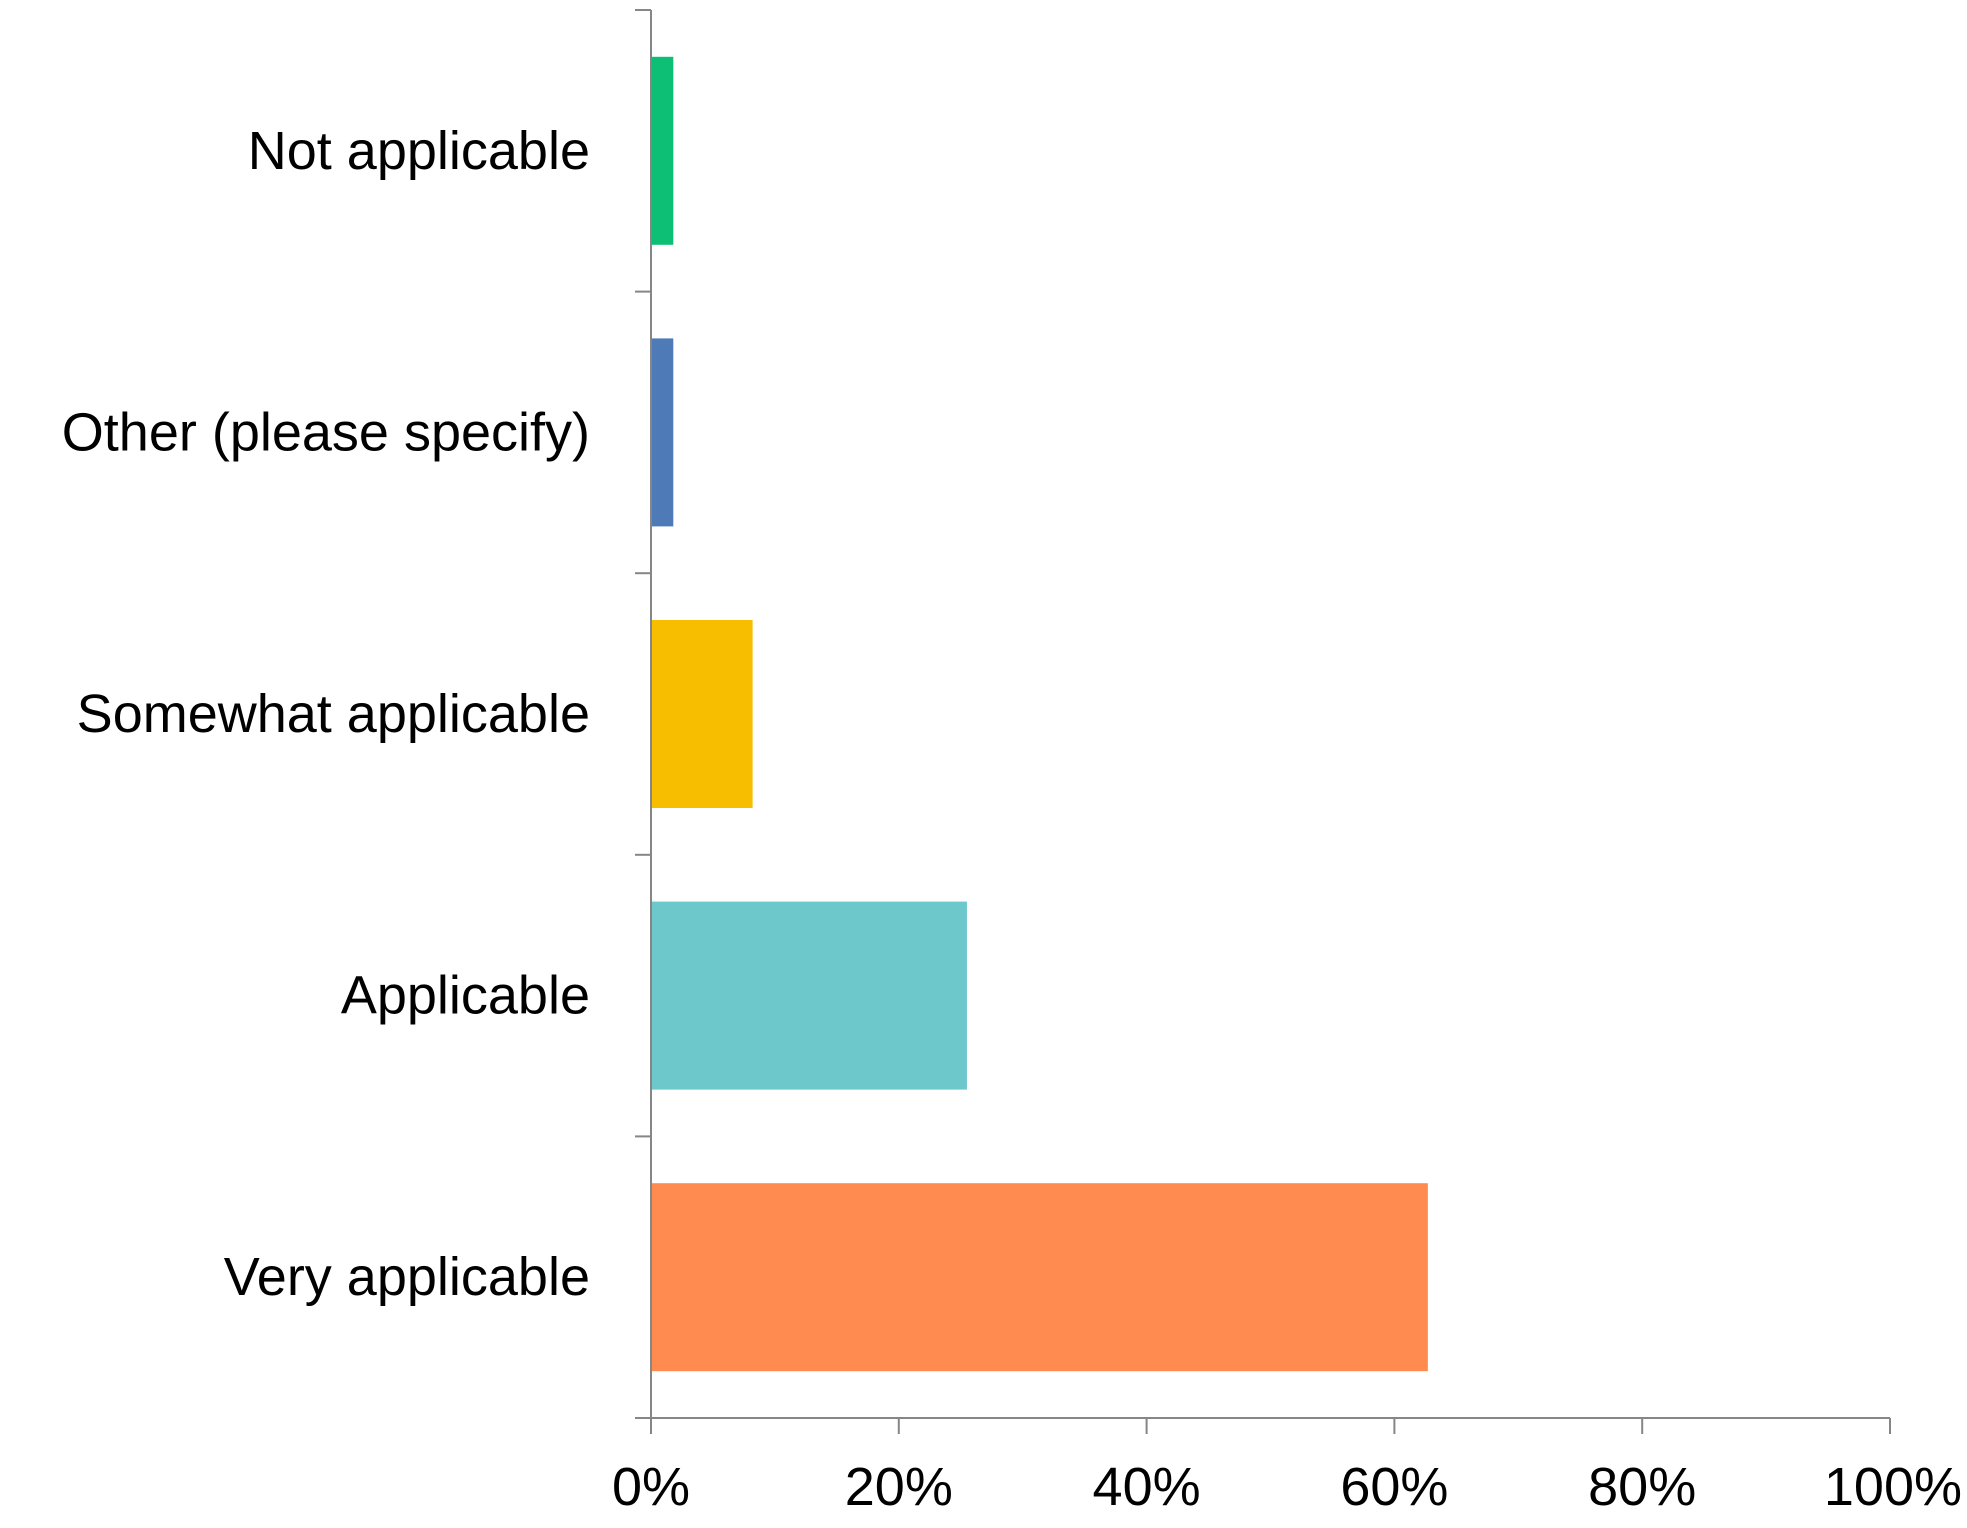 This screenshot has height=1528, width=1967. Describe the element at coordinates (702, 714) in the screenshot. I see `bar-somewhat-applicable` at that location.